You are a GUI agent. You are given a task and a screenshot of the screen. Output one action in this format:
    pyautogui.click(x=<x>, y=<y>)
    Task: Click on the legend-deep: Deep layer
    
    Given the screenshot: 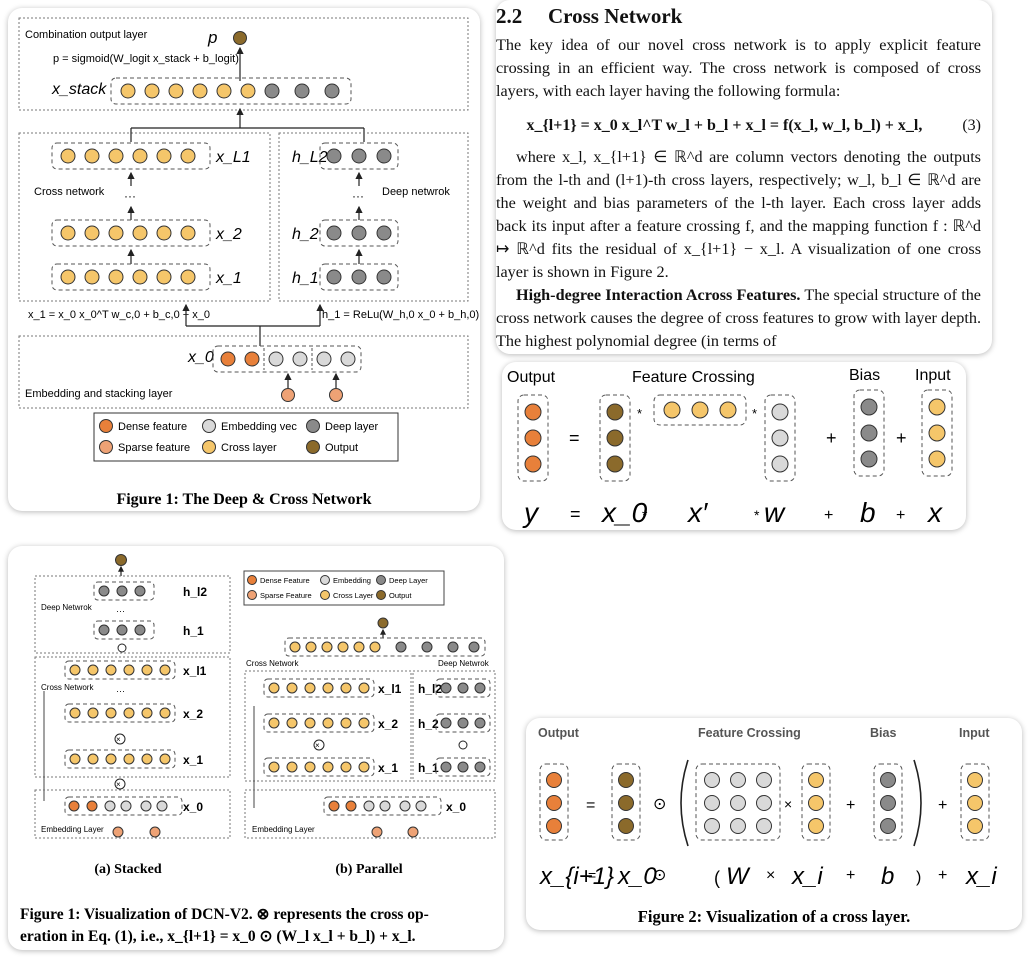 What is the action you would take?
    pyautogui.click(x=352, y=427)
    